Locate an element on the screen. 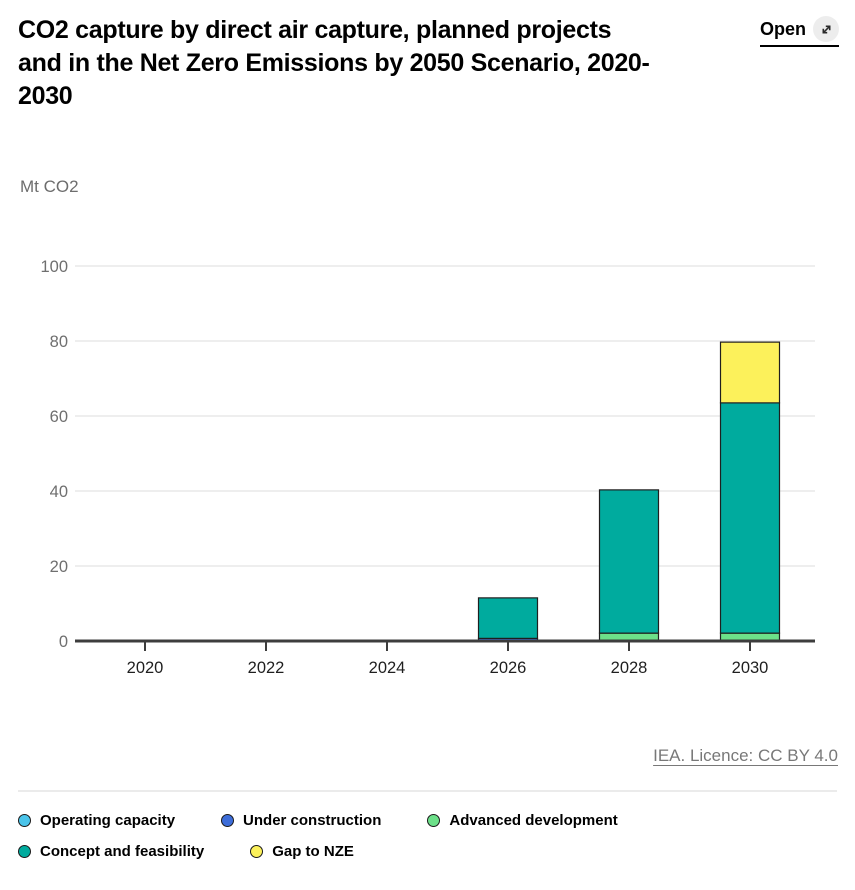  divider is located at coordinates (427, 791).